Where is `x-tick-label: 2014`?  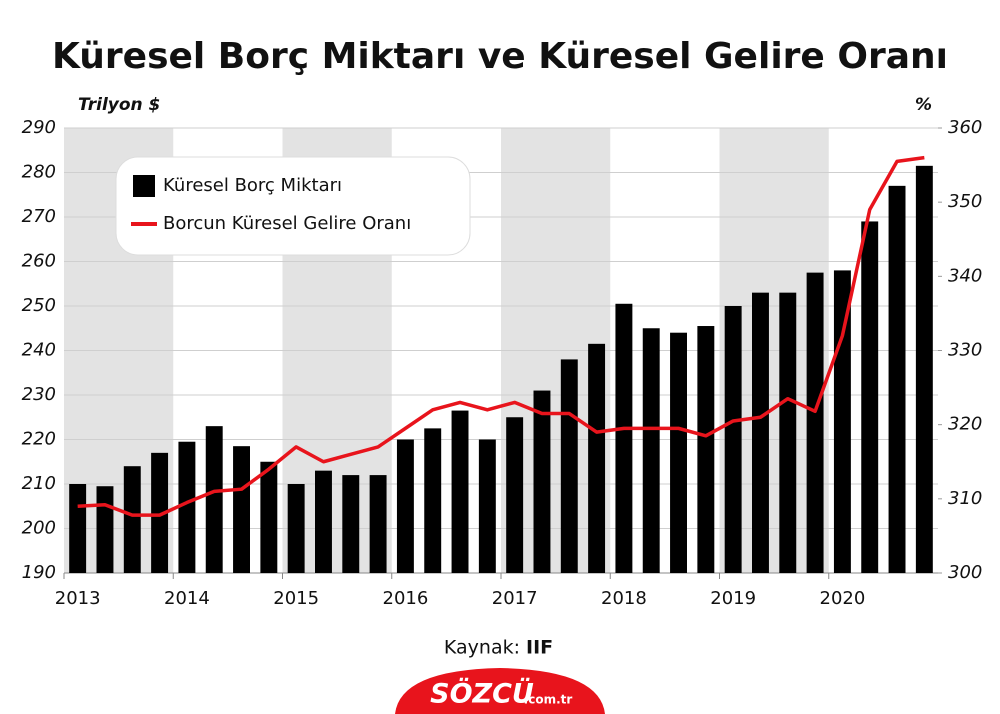
x-tick-label: 2014 is located at coordinates (187, 598).